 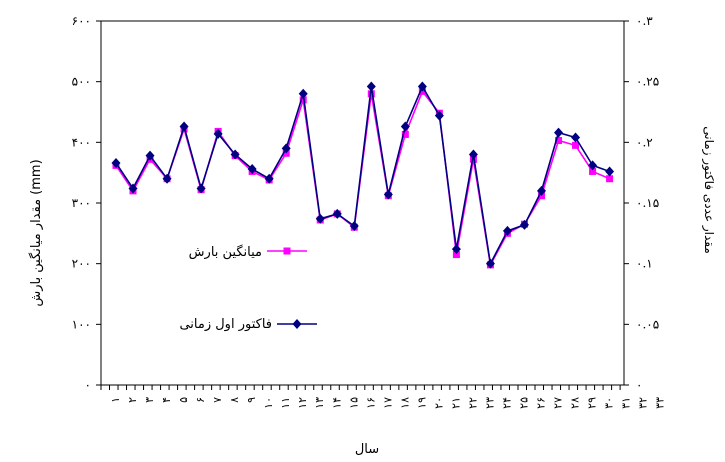 I want to click on y-left-tick-label: ۳۰۰, so click(x=81, y=203).